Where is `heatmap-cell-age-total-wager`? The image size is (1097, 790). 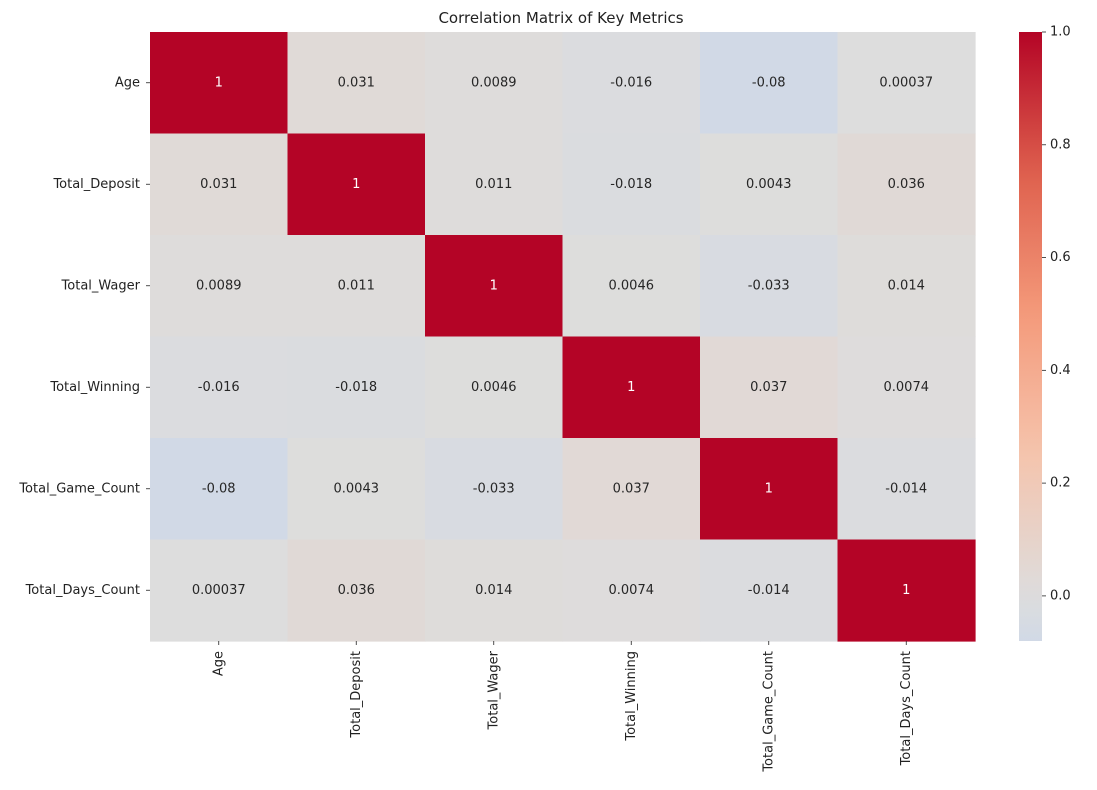
heatmap-cell-age-total-wager is located at coordinates (494, 83).